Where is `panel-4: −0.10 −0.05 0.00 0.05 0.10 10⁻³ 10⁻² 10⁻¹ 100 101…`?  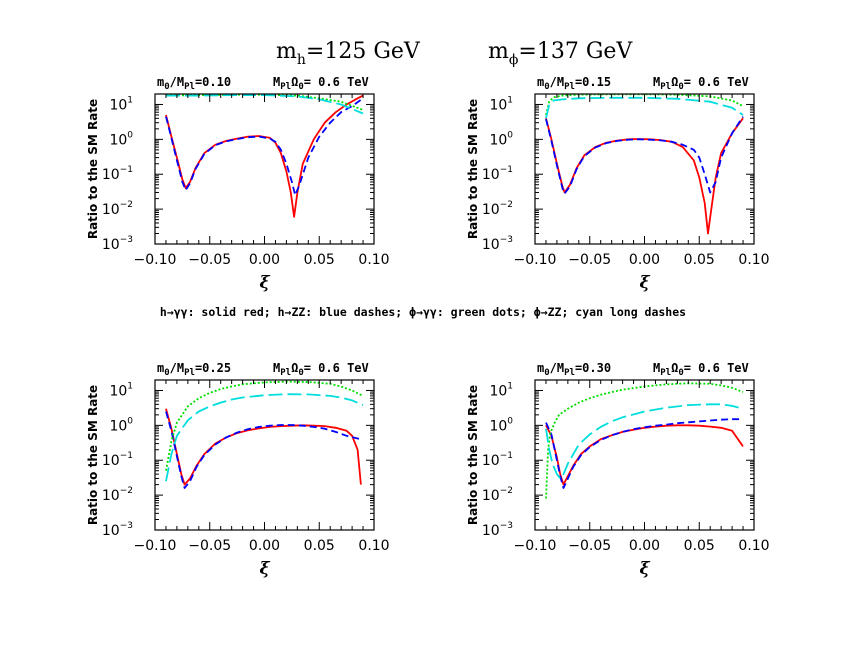 panel-4: −0.10 −0.05 0.00 0.05 0.10 10⁻³ 10⁻² 10⁻¹ 100 101… is located at coordinates (618, 470).